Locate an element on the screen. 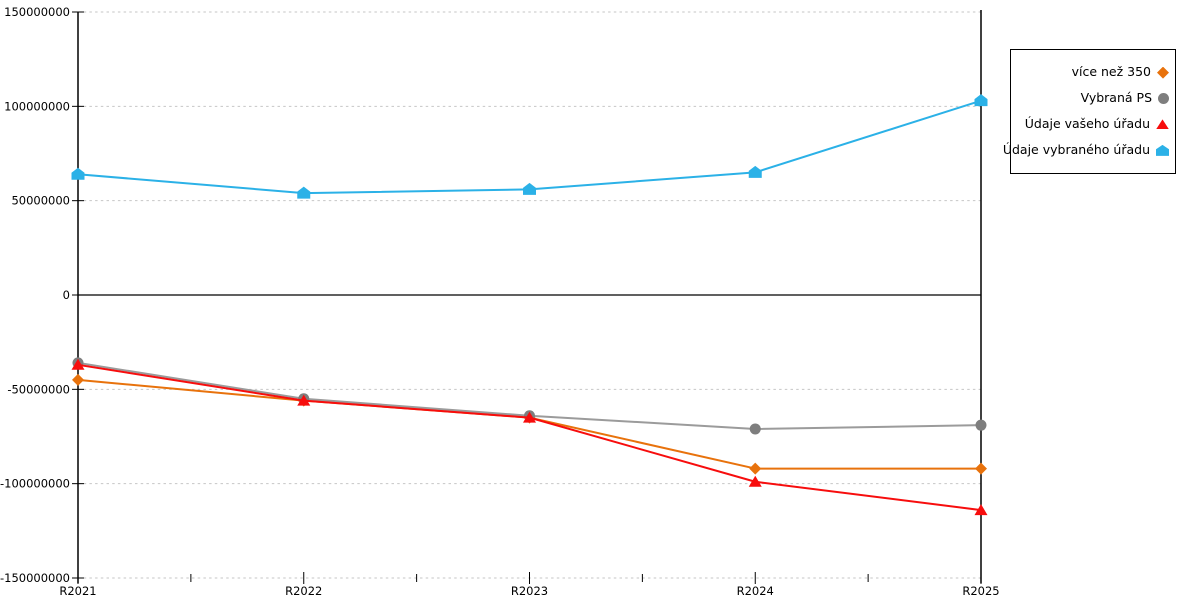  y-axis-tick-label: -50000000 is located at coordinates (38, 389).